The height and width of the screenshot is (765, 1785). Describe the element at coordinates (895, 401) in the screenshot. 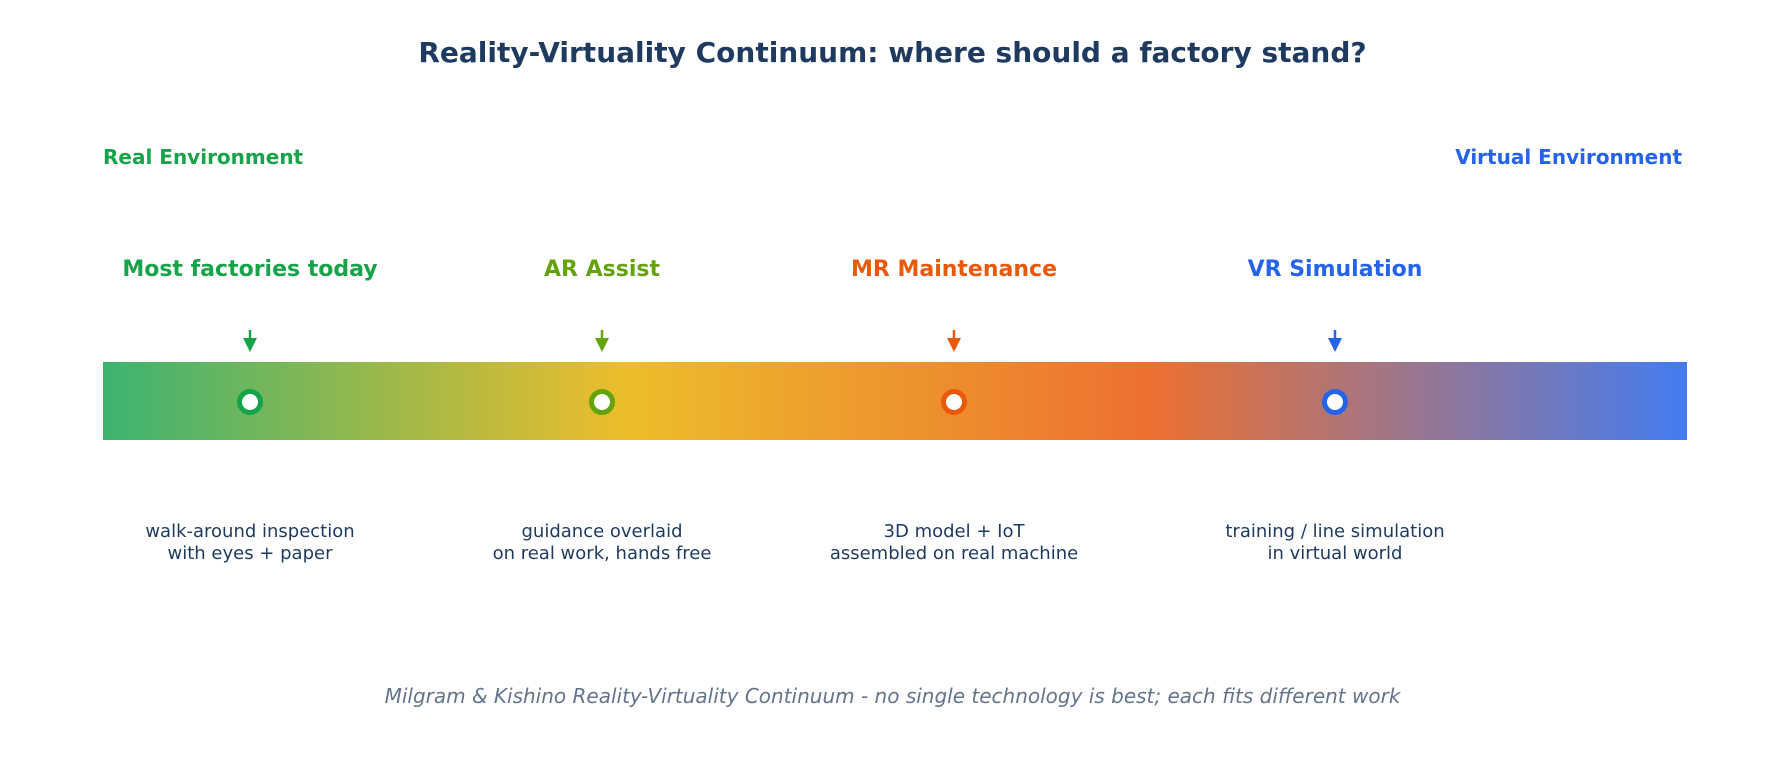

I see `continuum-gradient-bar` at that location.